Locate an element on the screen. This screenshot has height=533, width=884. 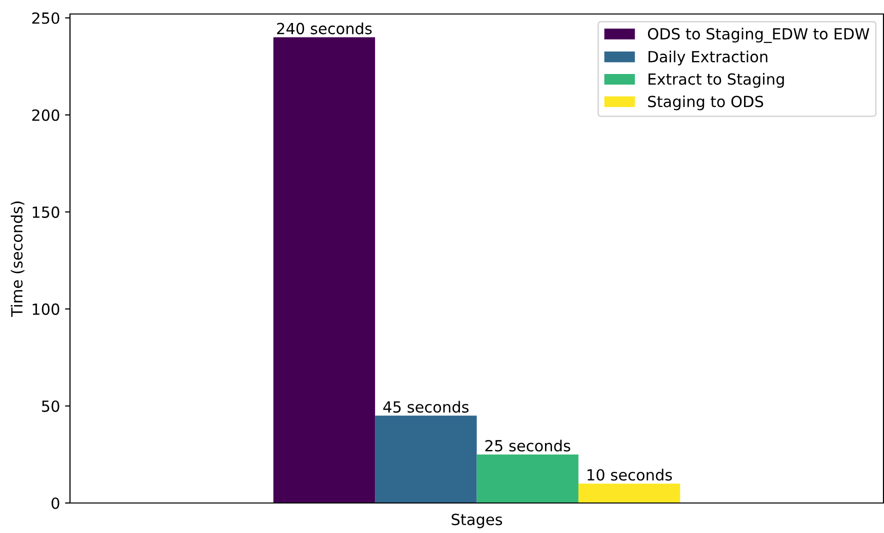
y-tick-label: 100 is located at coordinates (46, 309).